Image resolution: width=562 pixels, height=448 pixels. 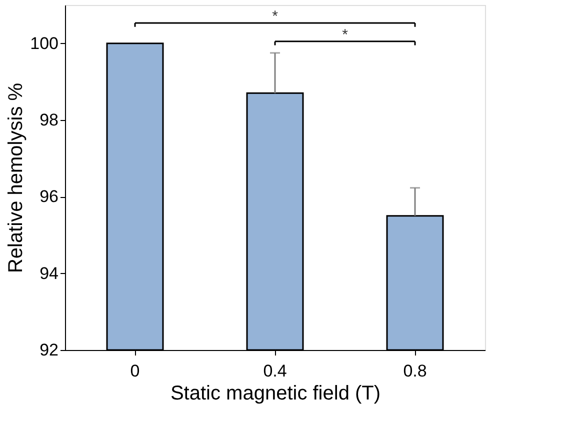 What do you see at coordinates (49, 196) in the screenshot?
I see `y-tick-label: 96` at bounding box center [49, 196].